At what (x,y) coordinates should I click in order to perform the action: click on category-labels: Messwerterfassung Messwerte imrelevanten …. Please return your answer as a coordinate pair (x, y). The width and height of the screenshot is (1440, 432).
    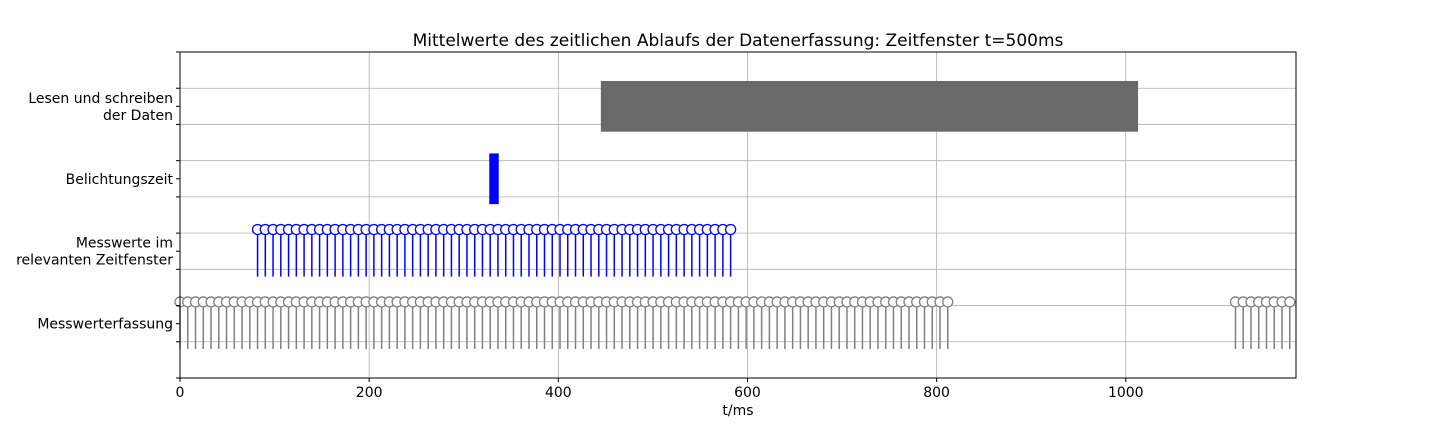
    Looking at the image, I should click on (94, 212).